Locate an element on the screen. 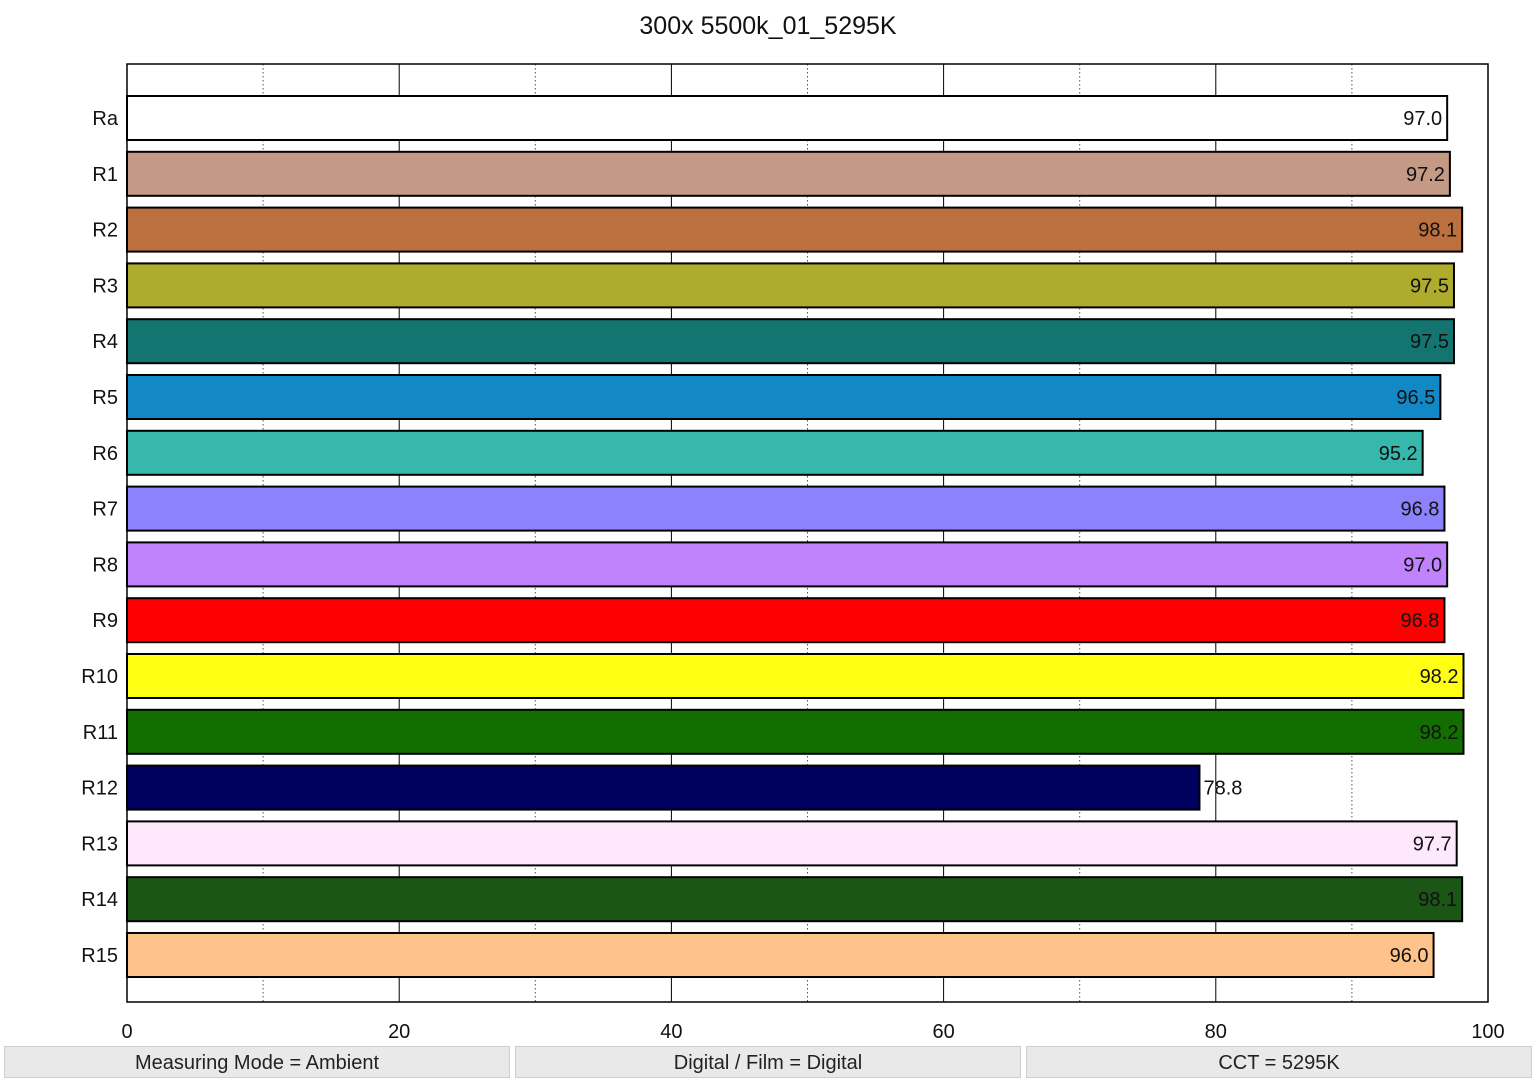 The width and height of the screenshot is (1536, 1082). bar-r11 is located at coordinates (795, 731).